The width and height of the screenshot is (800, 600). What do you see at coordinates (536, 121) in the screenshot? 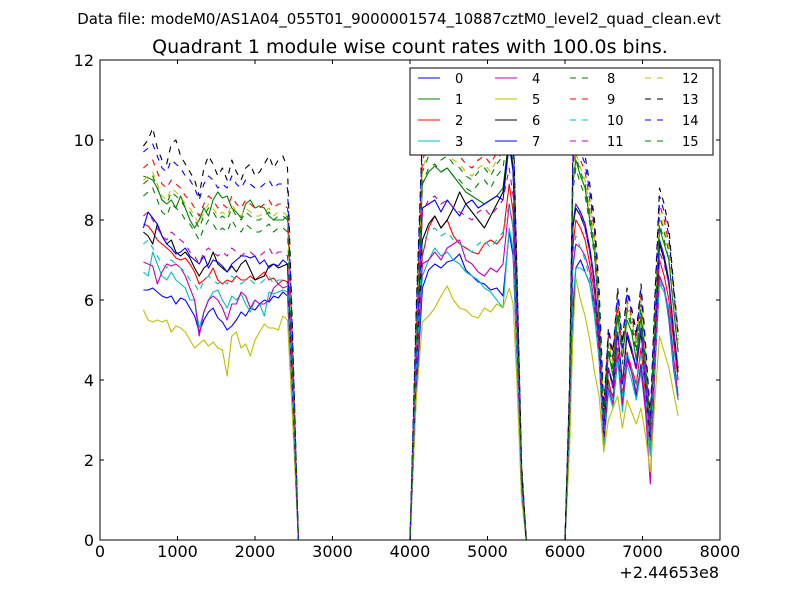
I see `legend-label-6: 6` at bounding box center [536, 121].